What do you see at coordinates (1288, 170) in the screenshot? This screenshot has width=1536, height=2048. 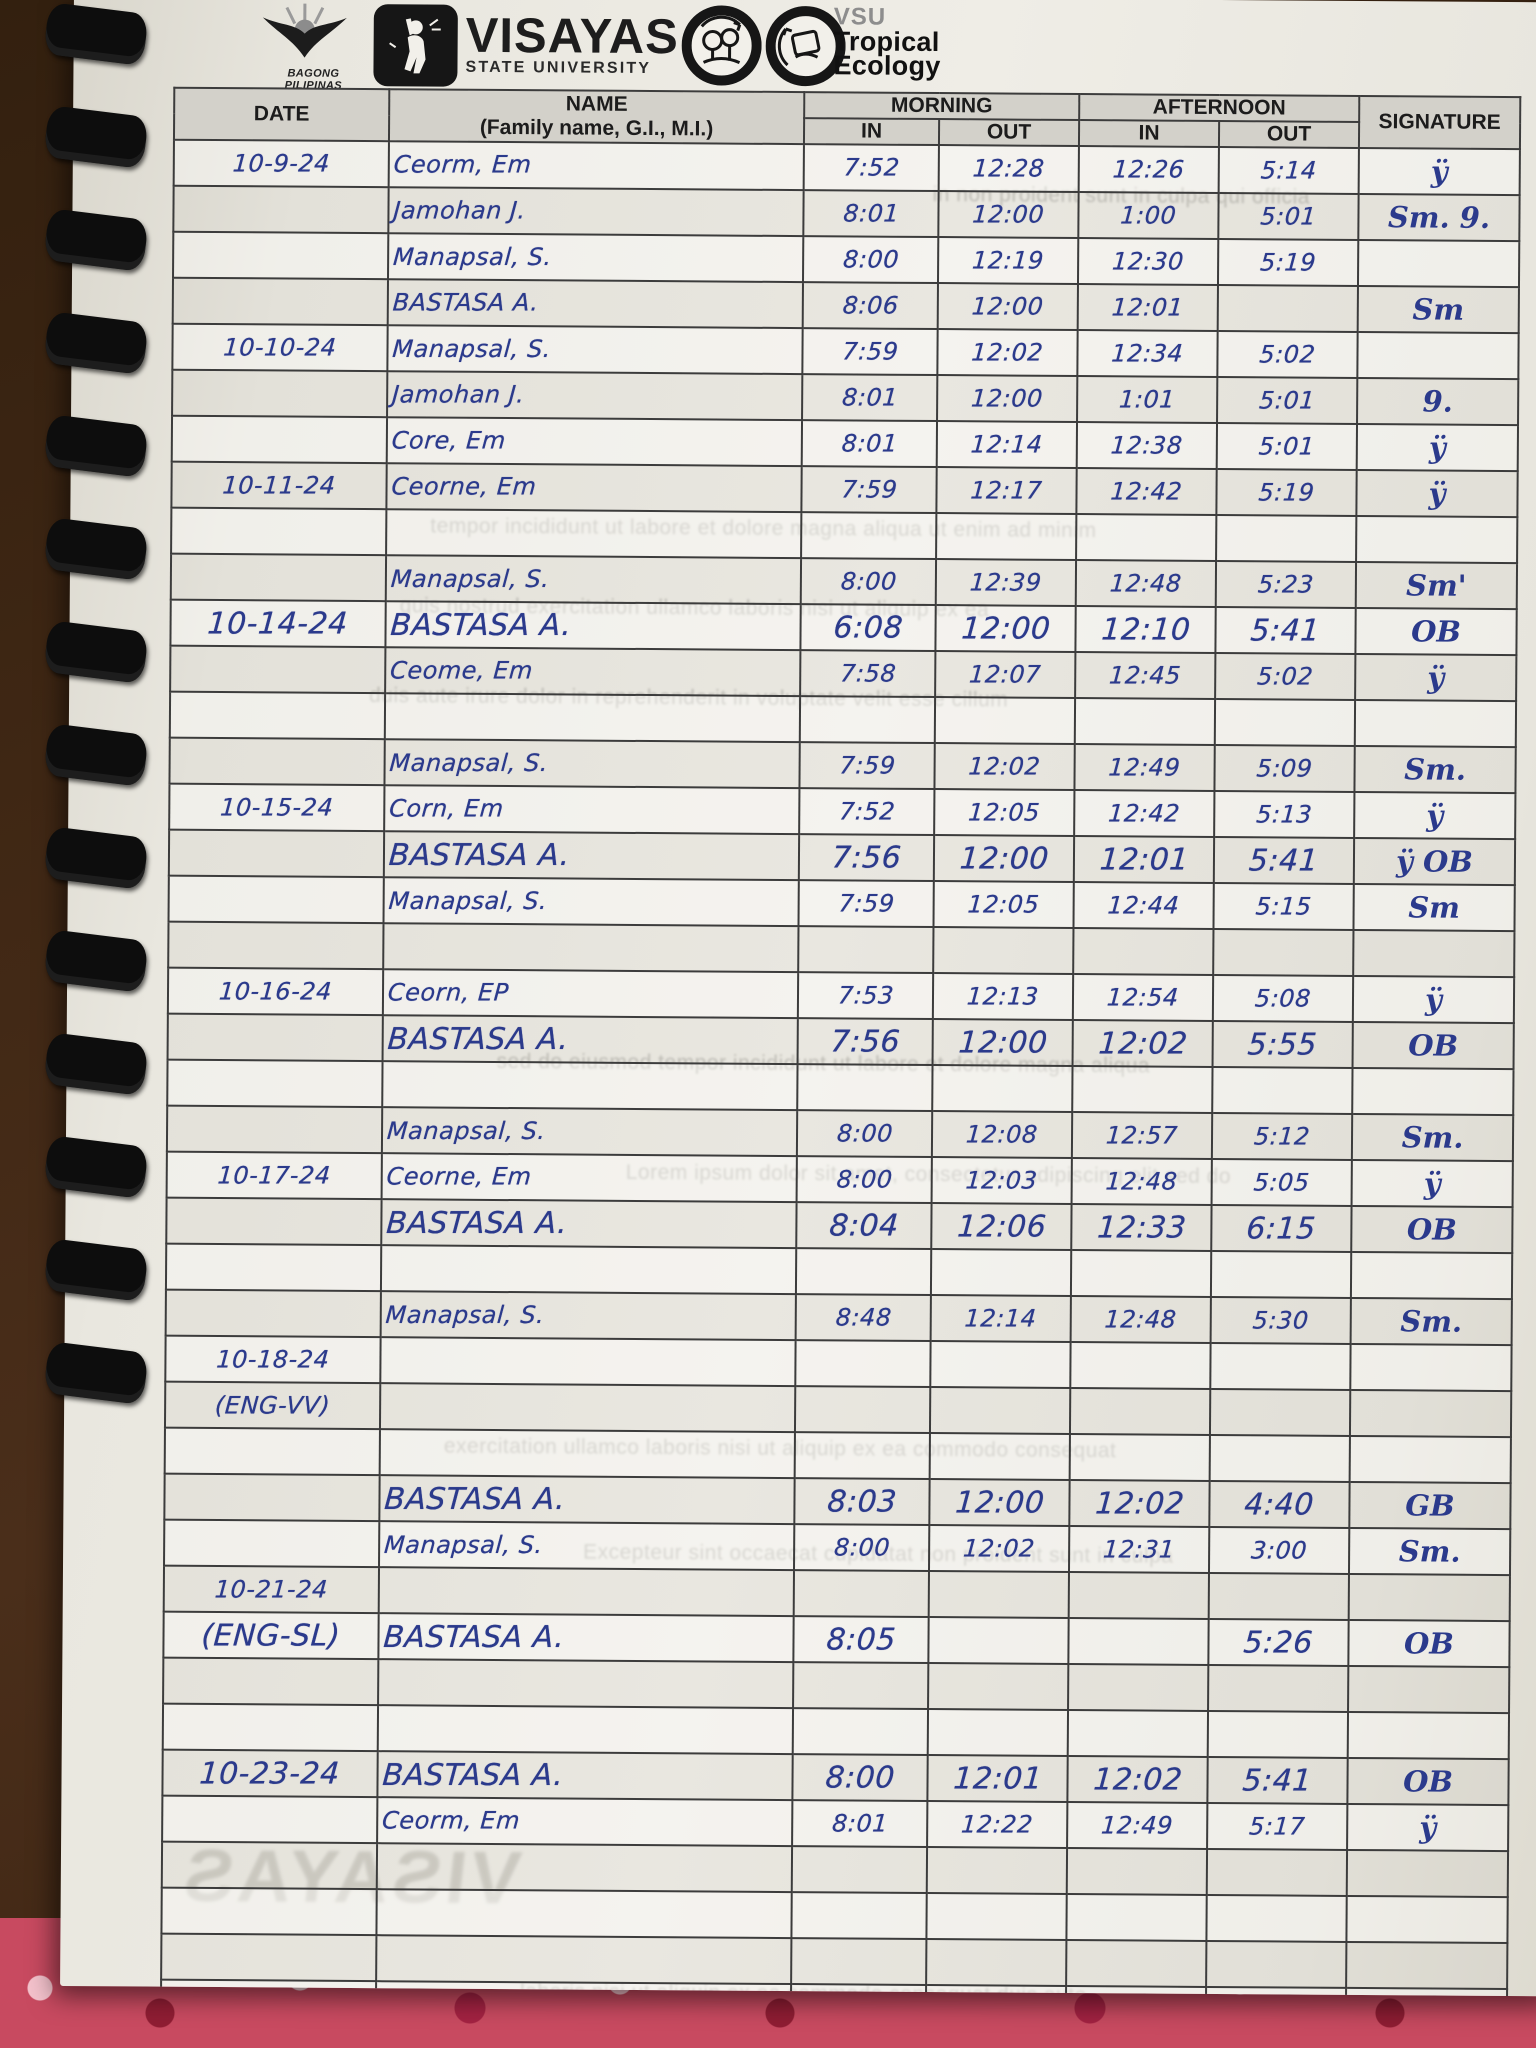 I see `afternoon-out-cell: 5:14` at bounding box center [1288, 170].